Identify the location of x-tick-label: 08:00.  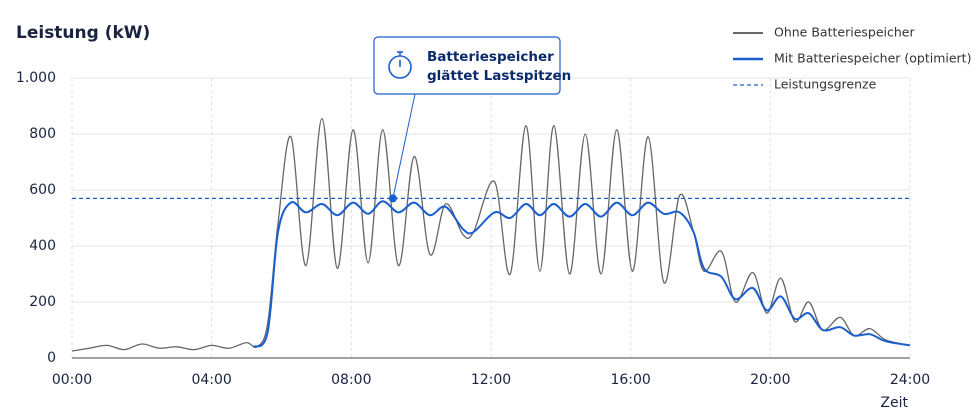
(351, 380).